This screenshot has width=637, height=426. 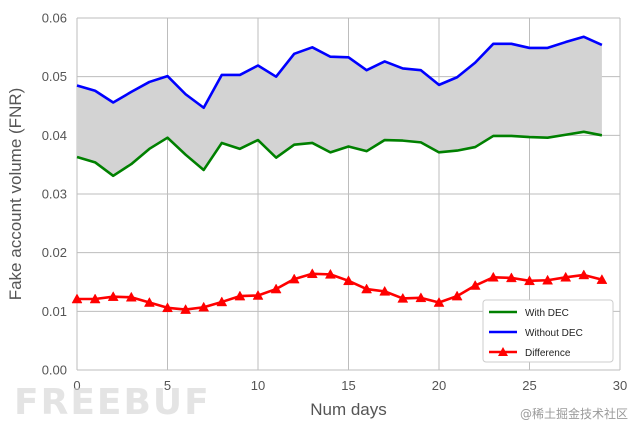 What do you see at coordinates (112, 402) in the screenshot?
I see `watermark-logo: FREEBUF` at bounding box center [112, 402].